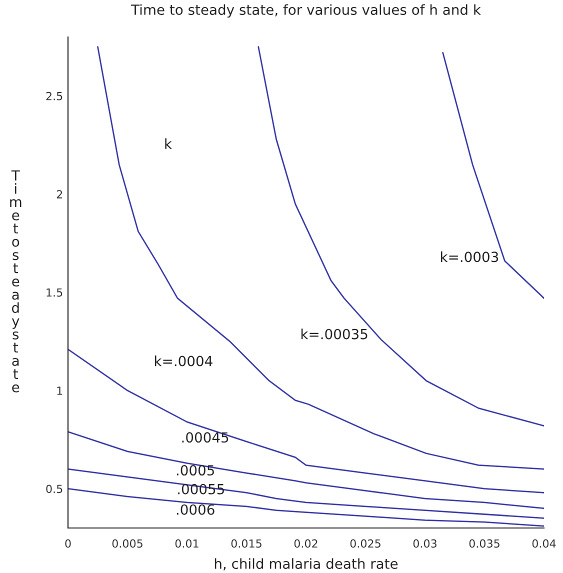 This screenshot has height=573, width=563. Describe the element at coordinates (544, 543) in the screenshot. I see `x-tick-label: 0.04` at that location.